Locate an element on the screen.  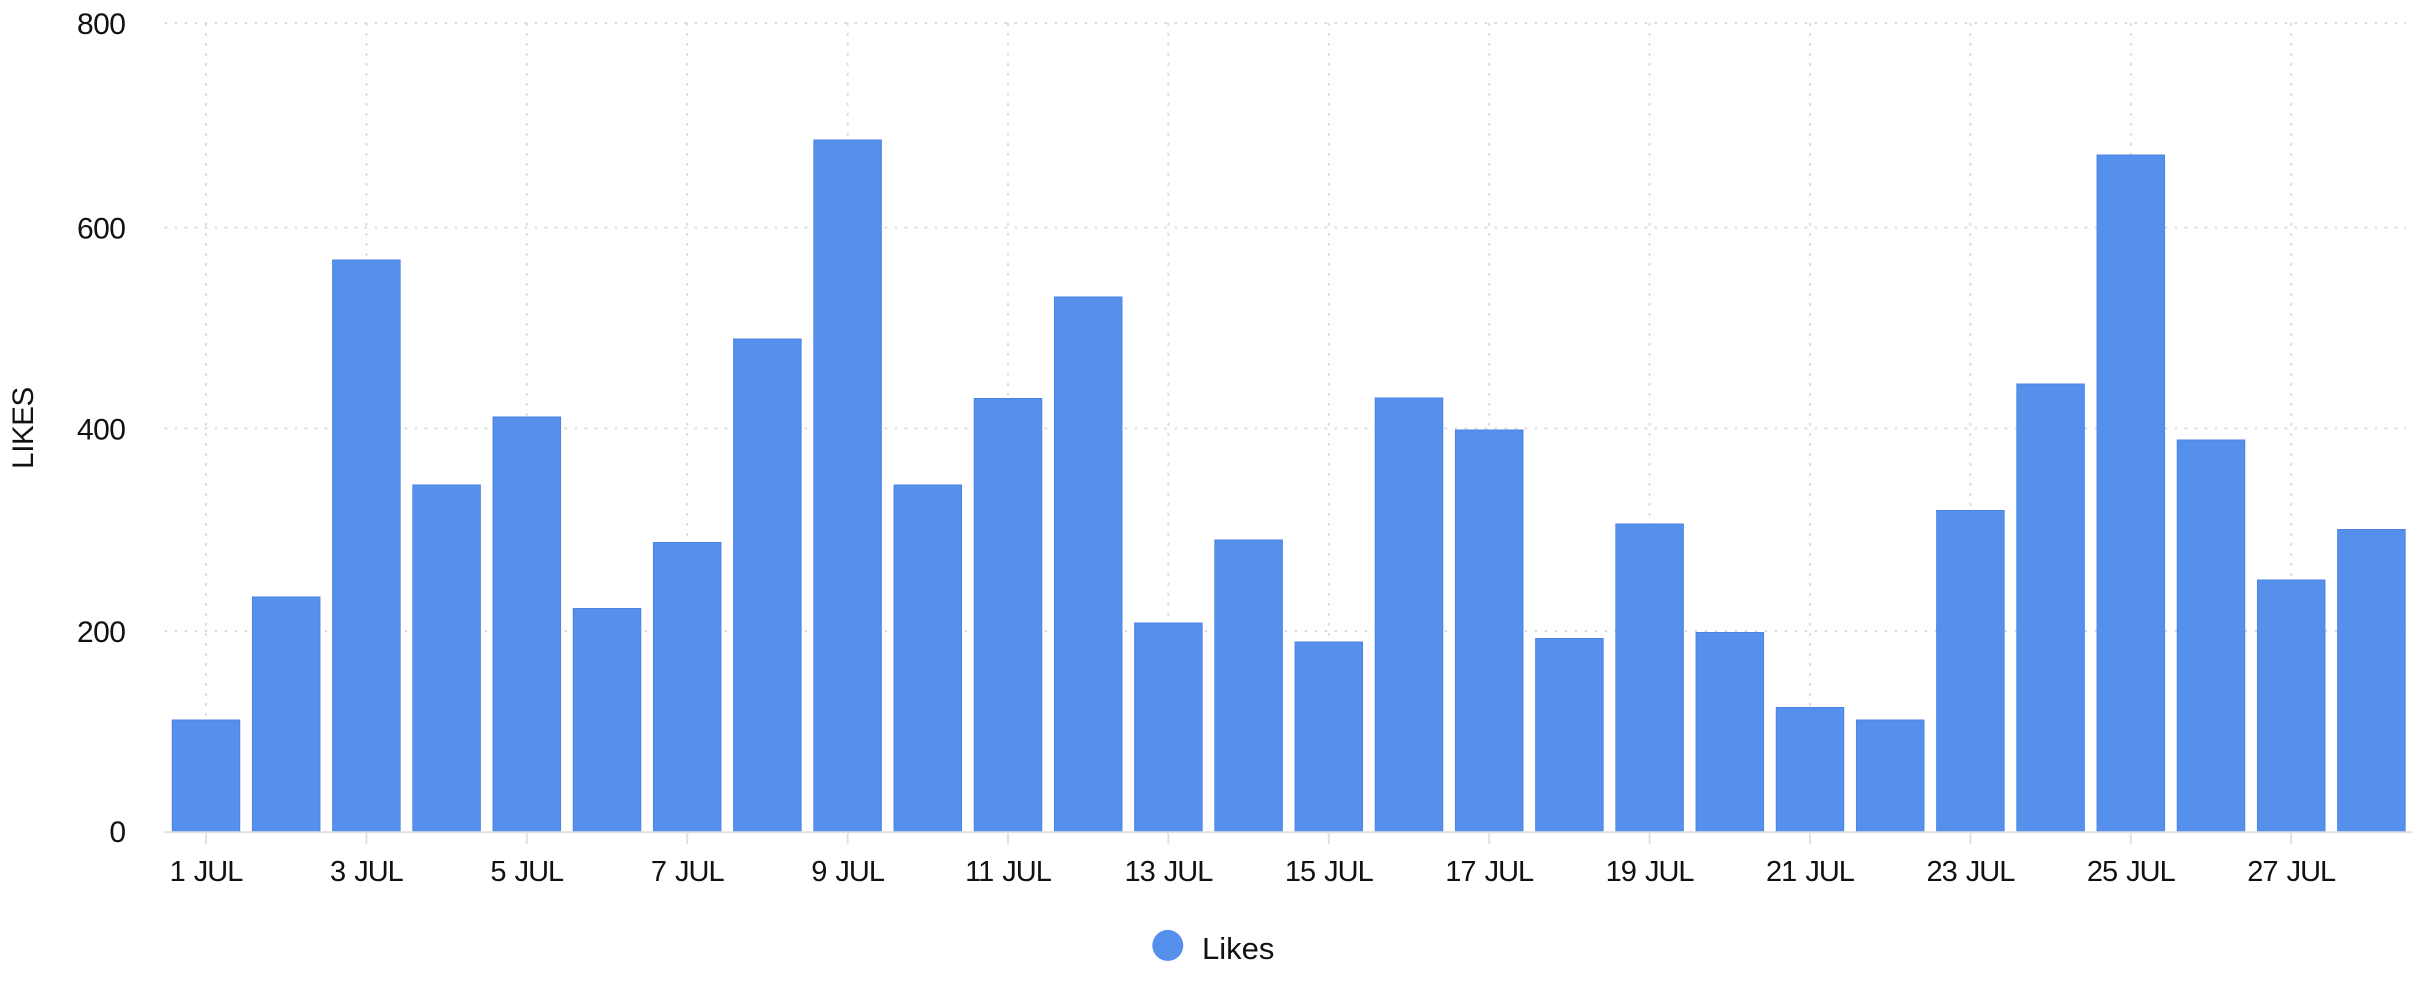
svg-text: 0 is located at coordinates (117, 832).